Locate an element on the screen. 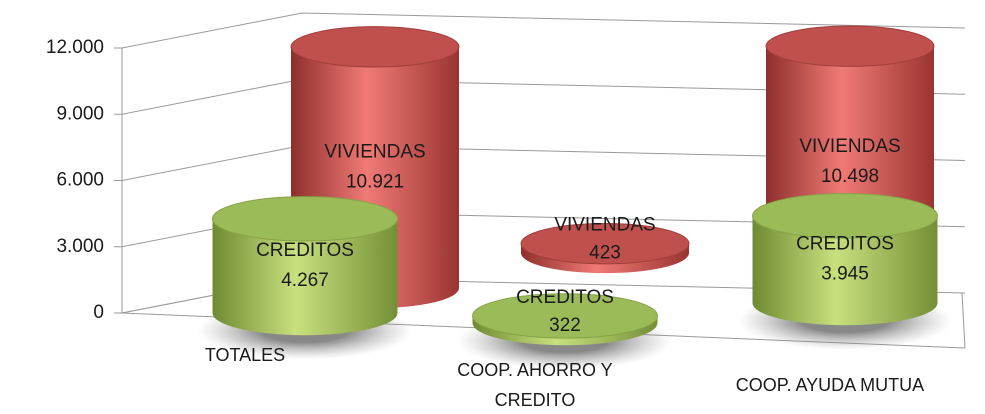 The height and width of the screenshot is (414, 985). x-tick-label: COOP. AYUDA MUTUA is located at coordinates (830, 385).